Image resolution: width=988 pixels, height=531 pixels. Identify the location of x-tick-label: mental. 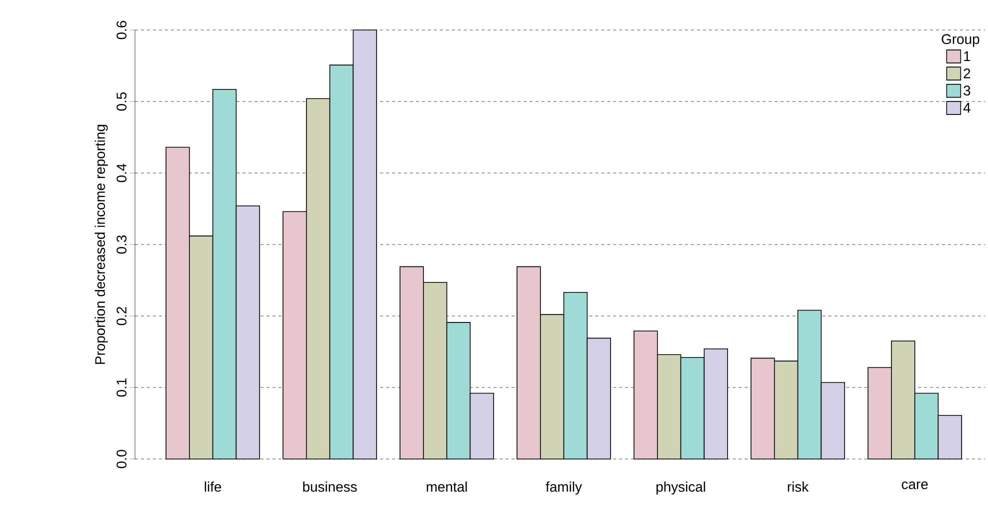
(446, 487).